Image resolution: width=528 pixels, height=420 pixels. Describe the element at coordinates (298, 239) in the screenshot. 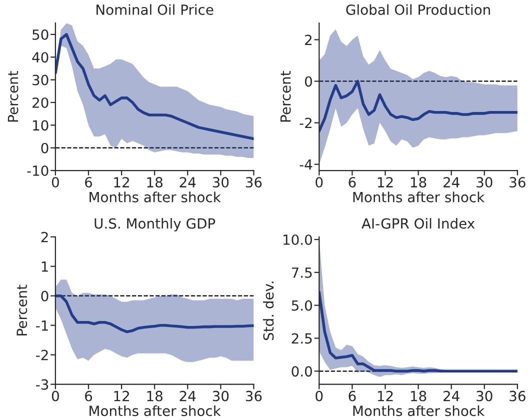

I see `y-tick-label: 10.0` at that location.